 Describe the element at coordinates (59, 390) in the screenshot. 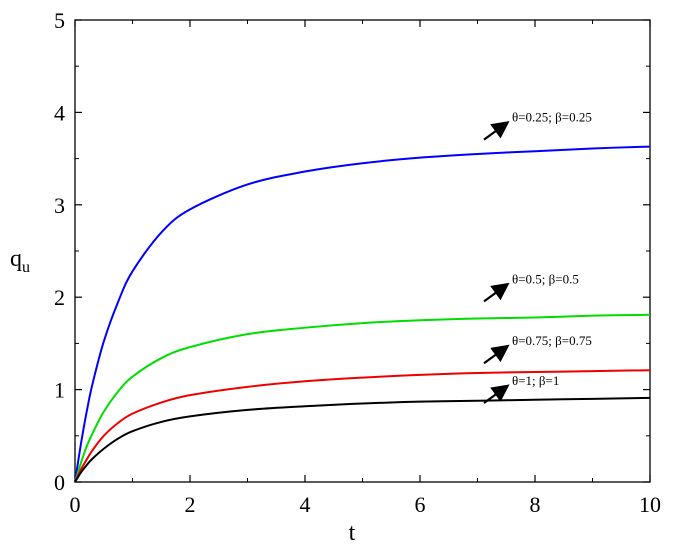

I see `y-tick-label: 1` at that location.